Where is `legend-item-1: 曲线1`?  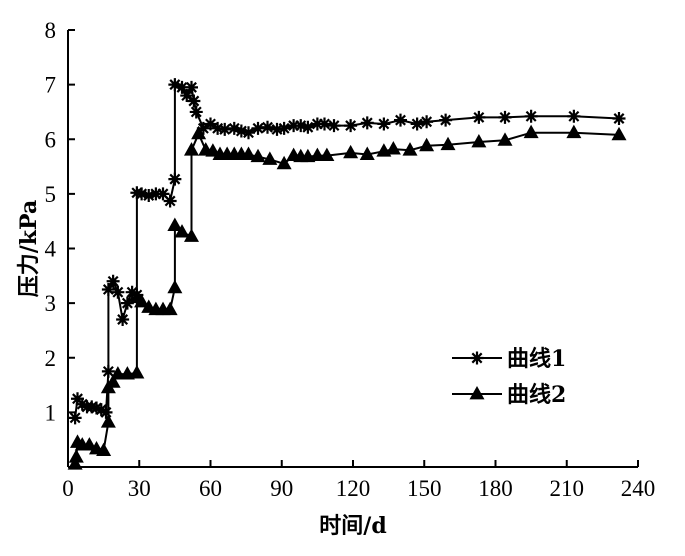 legend-item-1: 曲线1 is located at coordinates (509, 359).